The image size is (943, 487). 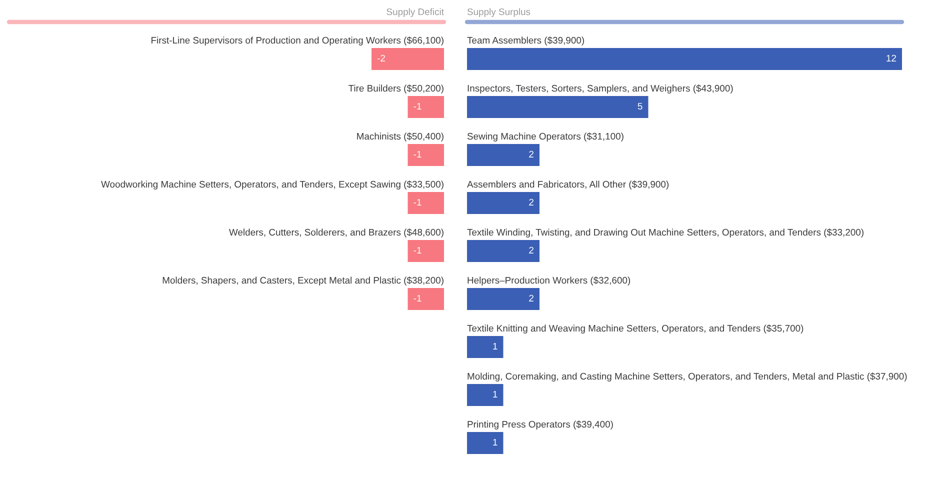 I want to click on y-tick-label: Woodworking Machine Setters, Operators, and Tenders, Except Sawing ($33,500), so click(x=272, y=185).